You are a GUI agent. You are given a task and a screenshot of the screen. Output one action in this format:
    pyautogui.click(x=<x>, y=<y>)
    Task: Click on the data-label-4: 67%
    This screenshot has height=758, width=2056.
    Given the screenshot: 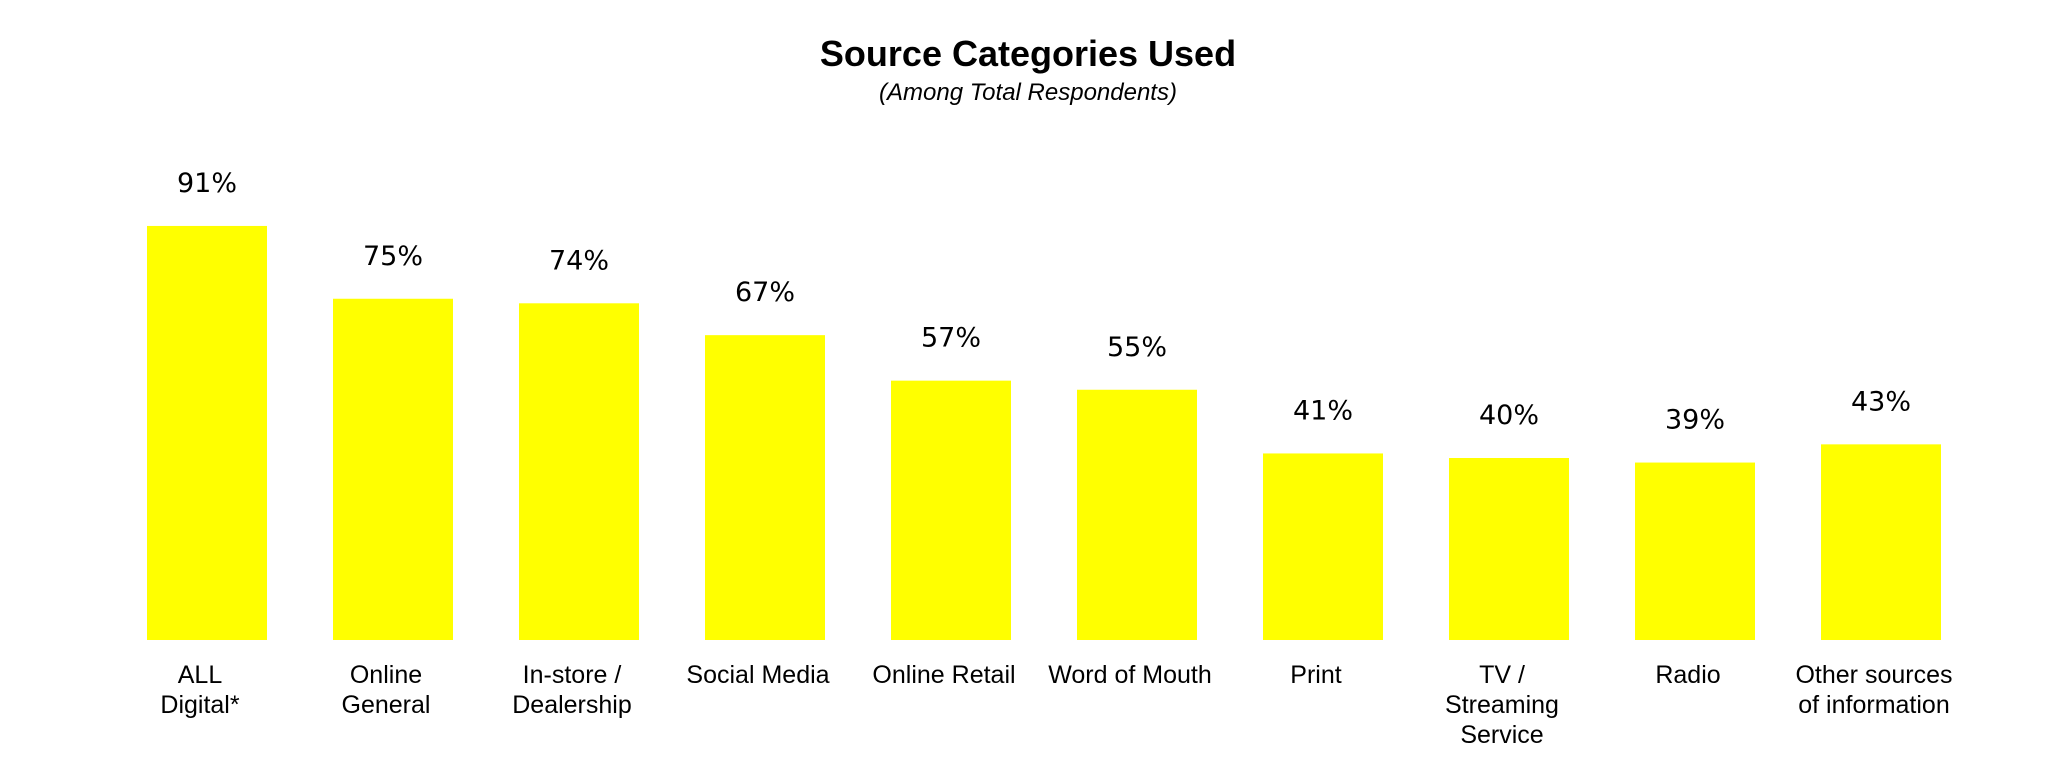 What is the action you would take?
    pyautogui.click(x=765, y=292)
    